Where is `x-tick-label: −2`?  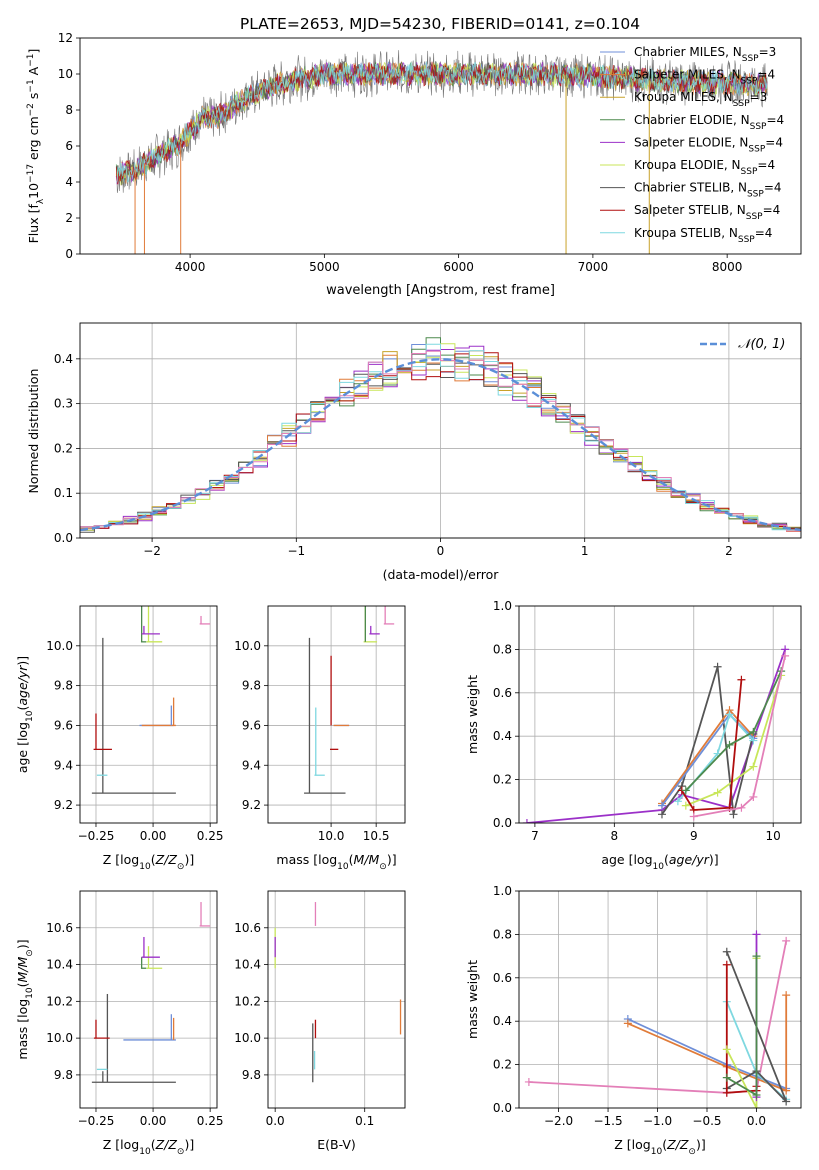 x-tick-label: −2 is located at coordinates (152, 551).